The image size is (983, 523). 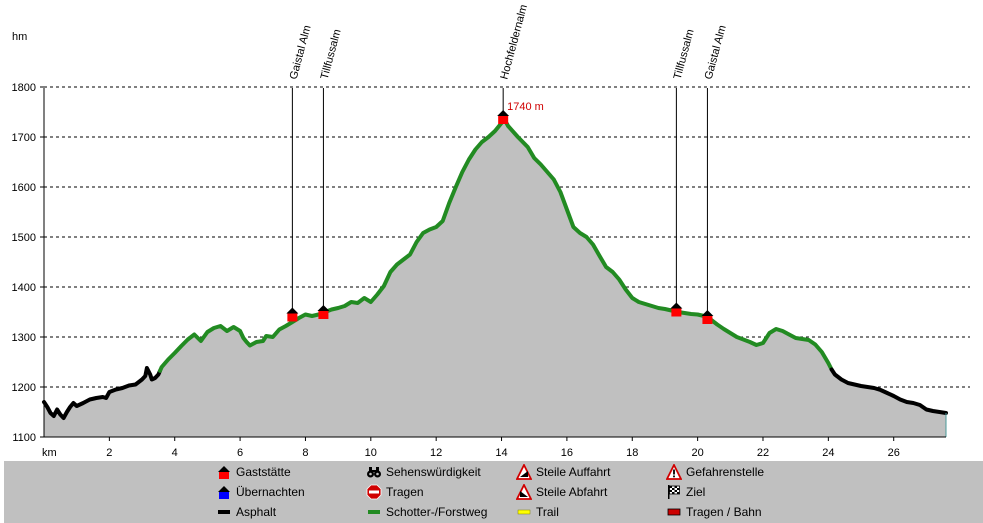 What do you see at coordinates (632, 453) in the screenshot?
I see `x-tick-label: 18` at bounding box center [632, 453].